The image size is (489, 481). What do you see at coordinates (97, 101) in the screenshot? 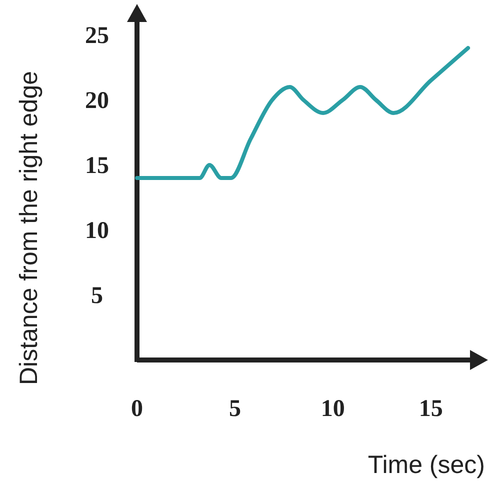
I see `y-tick-label: 20` at bounding box center [97, 101].